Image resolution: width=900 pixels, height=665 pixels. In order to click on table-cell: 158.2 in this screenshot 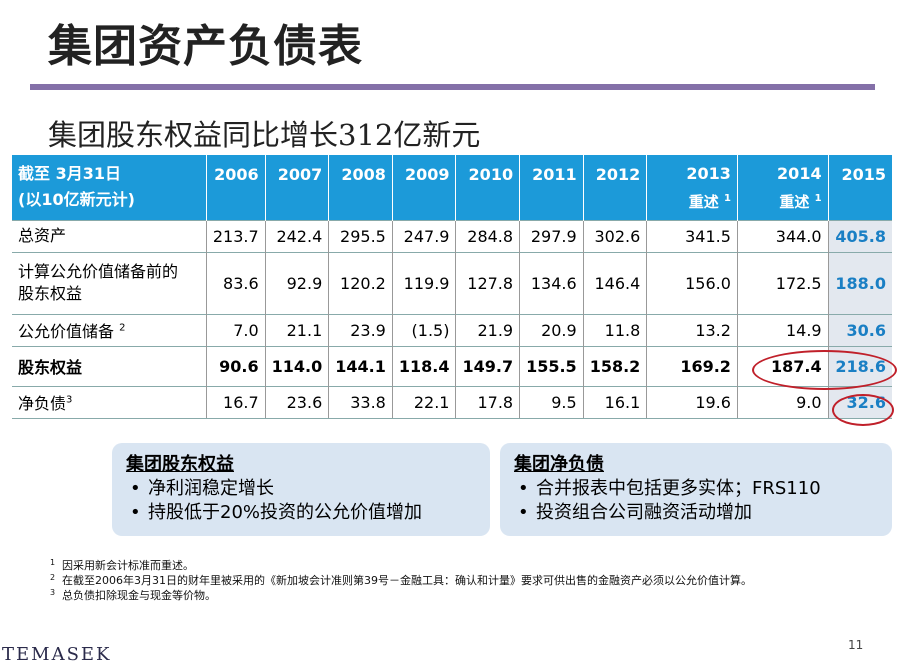, I will do `click(615, 365)`.